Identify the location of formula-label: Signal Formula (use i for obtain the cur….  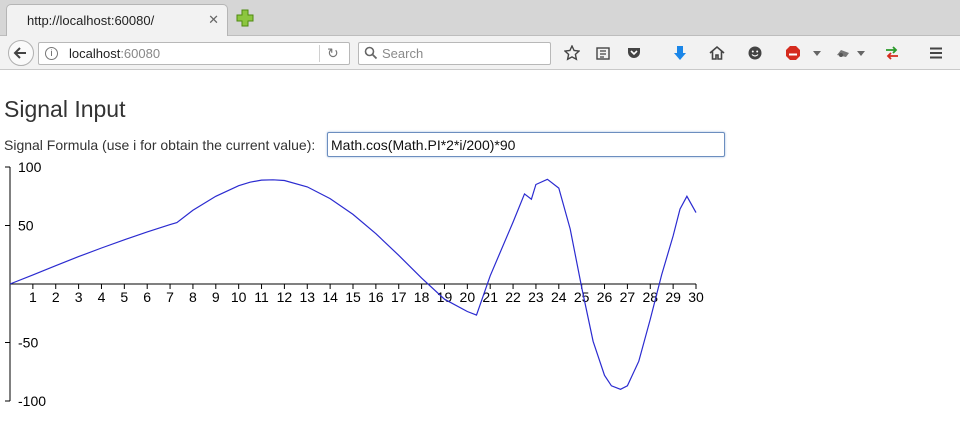
(160, 145).